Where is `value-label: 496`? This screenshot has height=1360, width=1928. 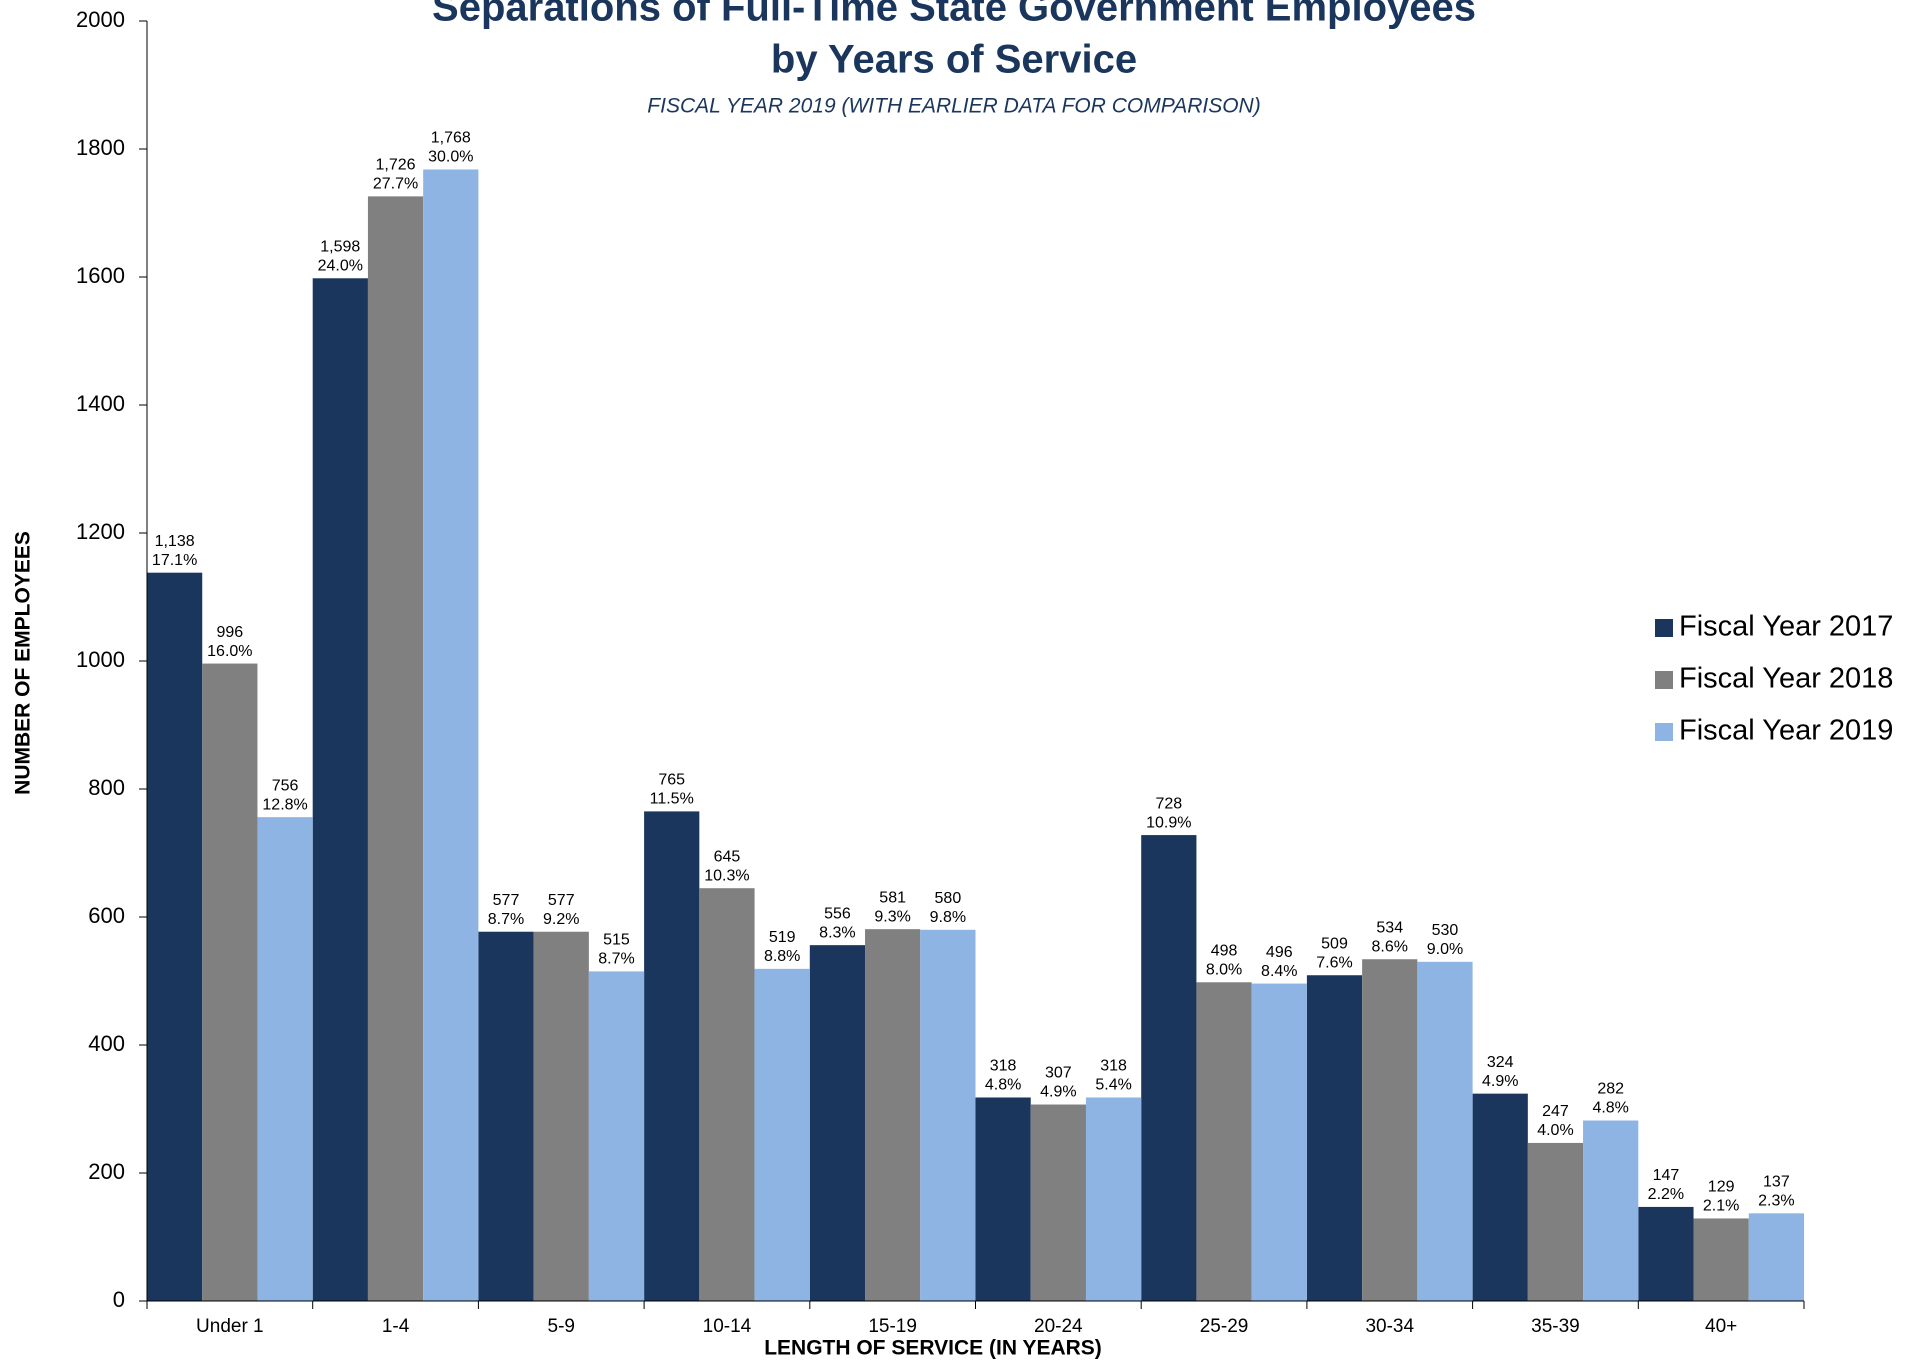 value-label: 496 is located at coordinates (1279, 952).